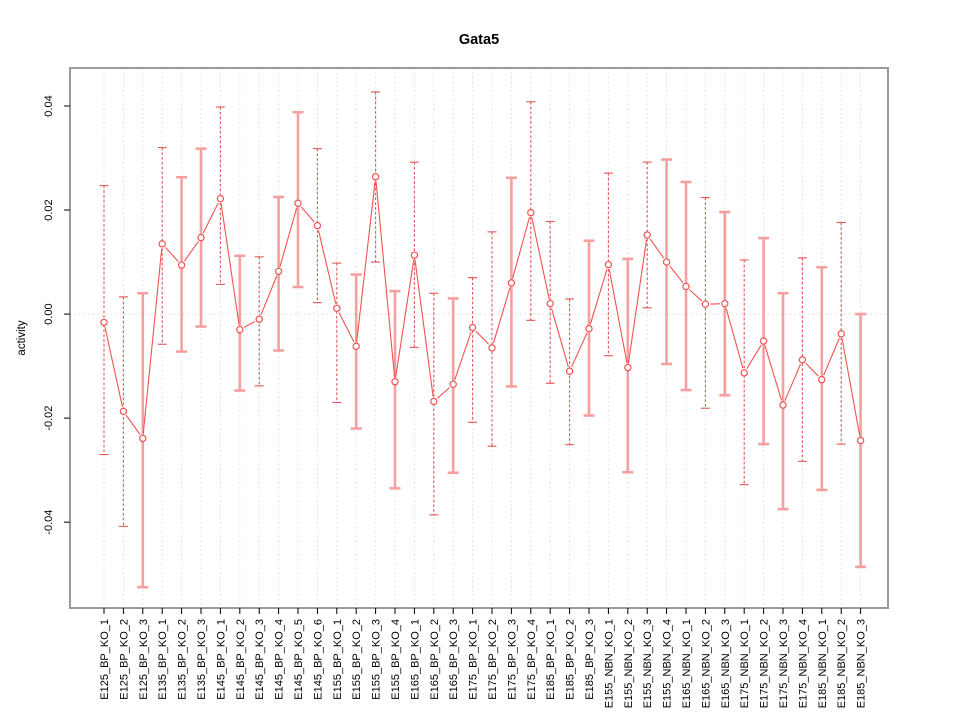  I want to click on x-tick-label: E155_NBN_KO_3, so click(648, 663).